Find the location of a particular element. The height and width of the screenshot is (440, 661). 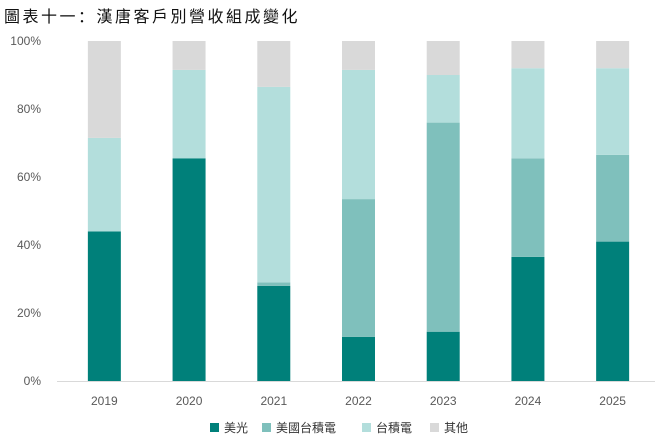

legend-label-3: 其他 is located at coordinates (456, 428).